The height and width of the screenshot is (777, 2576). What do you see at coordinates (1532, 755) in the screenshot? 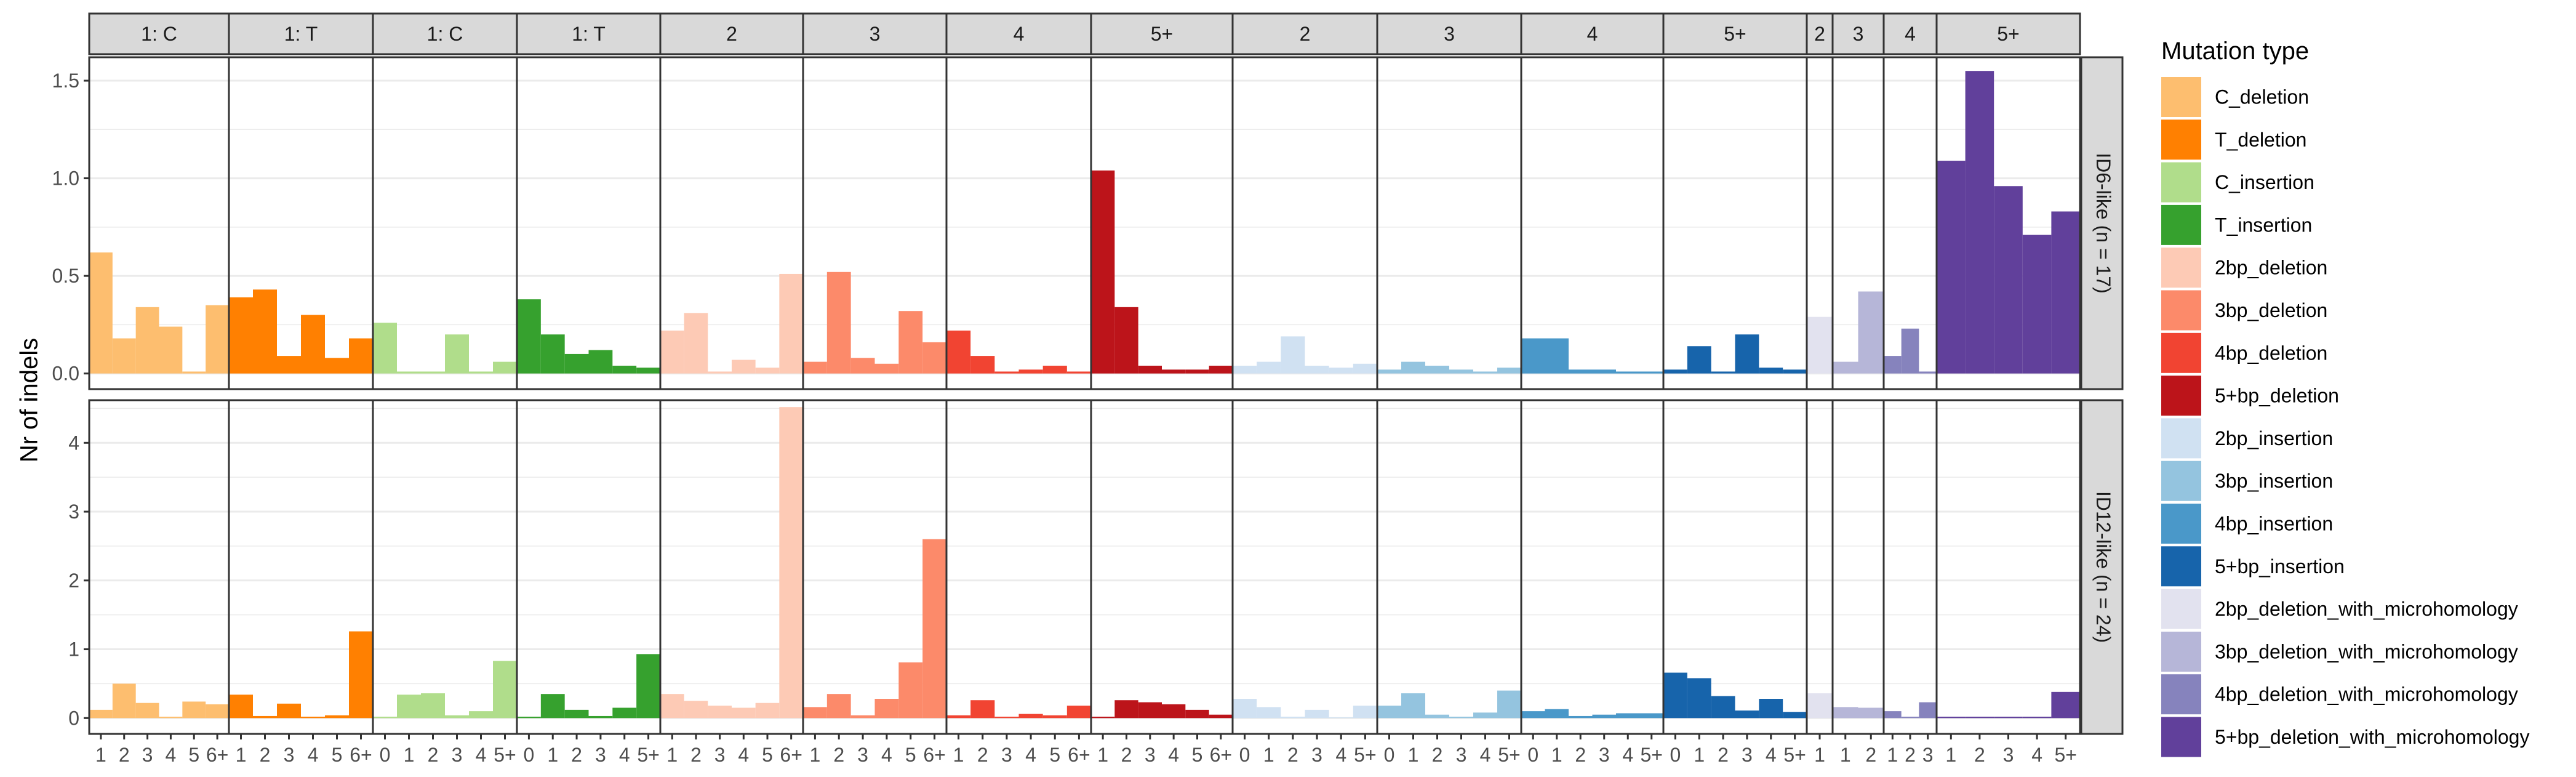
I see `x-tick-label: 0` at bounding box center [1532, 755].